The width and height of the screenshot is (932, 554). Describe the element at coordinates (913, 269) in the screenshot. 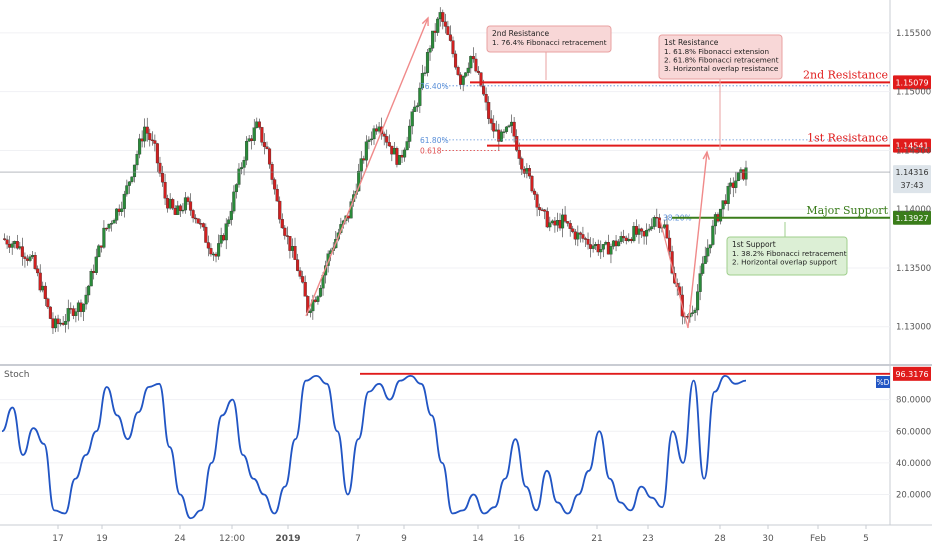

I see `price-tick-label: 1.13500` at that location.